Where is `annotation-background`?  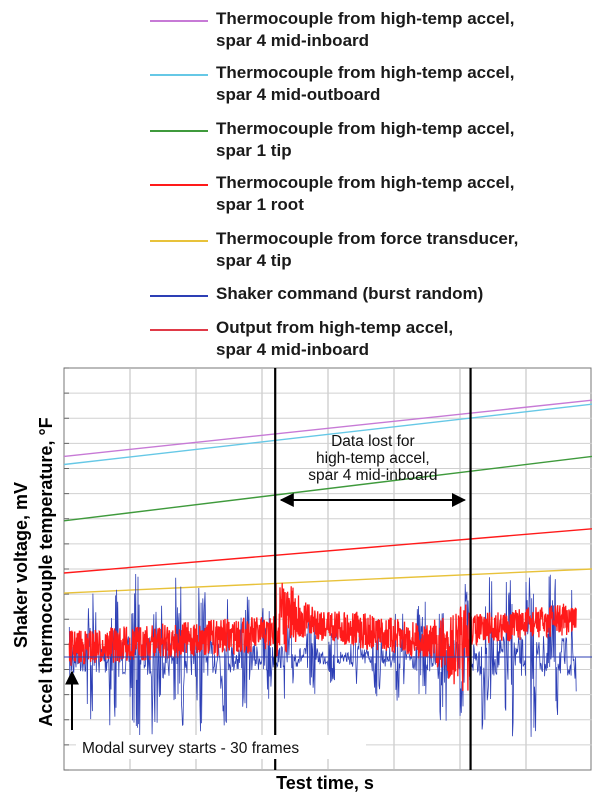
annotation-background is located at coordinates (221, 747).